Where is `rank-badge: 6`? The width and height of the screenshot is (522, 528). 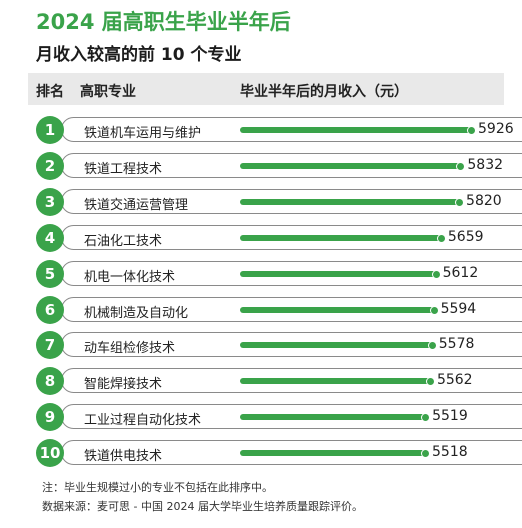 rank-badge: 6 is located at coordinates (50, 309).